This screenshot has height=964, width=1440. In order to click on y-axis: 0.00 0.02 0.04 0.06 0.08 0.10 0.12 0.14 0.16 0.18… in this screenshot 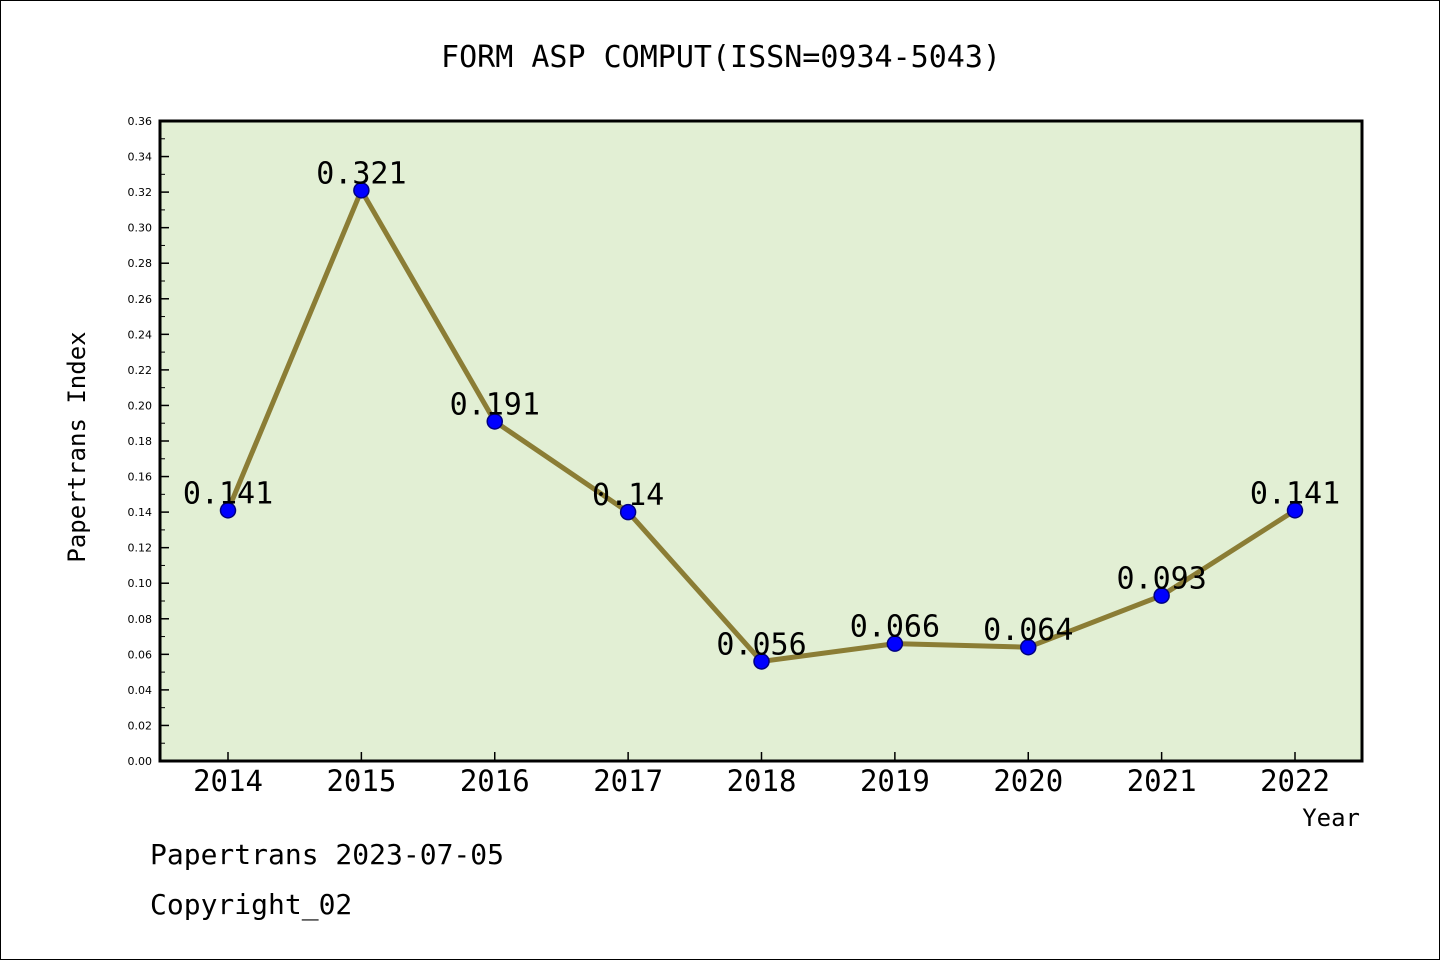, I will do `click(148, 441)`.